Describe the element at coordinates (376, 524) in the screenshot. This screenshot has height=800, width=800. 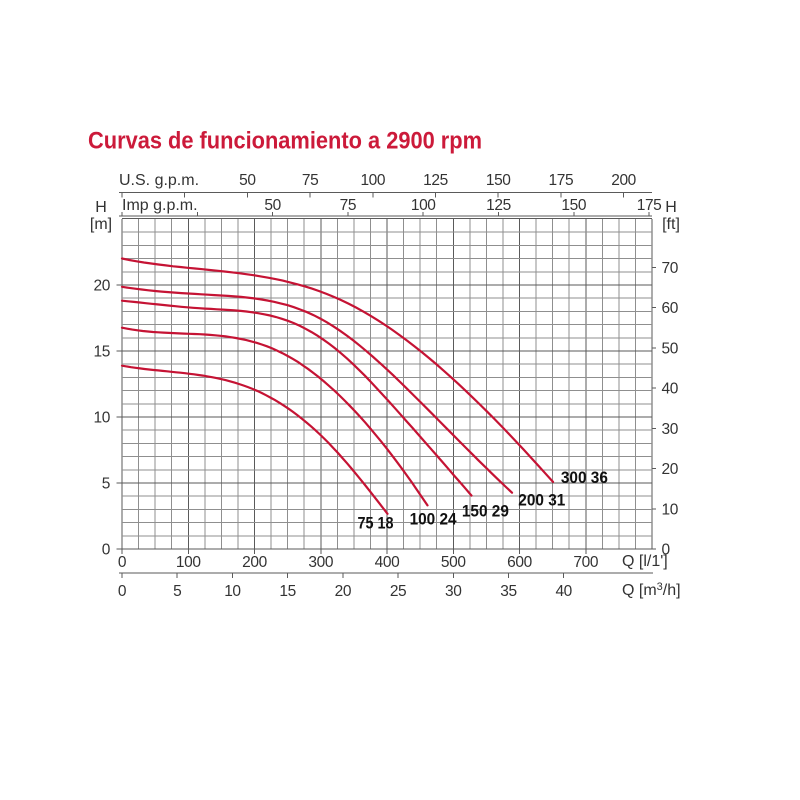
I see `svg-text: 75 18` at that location.